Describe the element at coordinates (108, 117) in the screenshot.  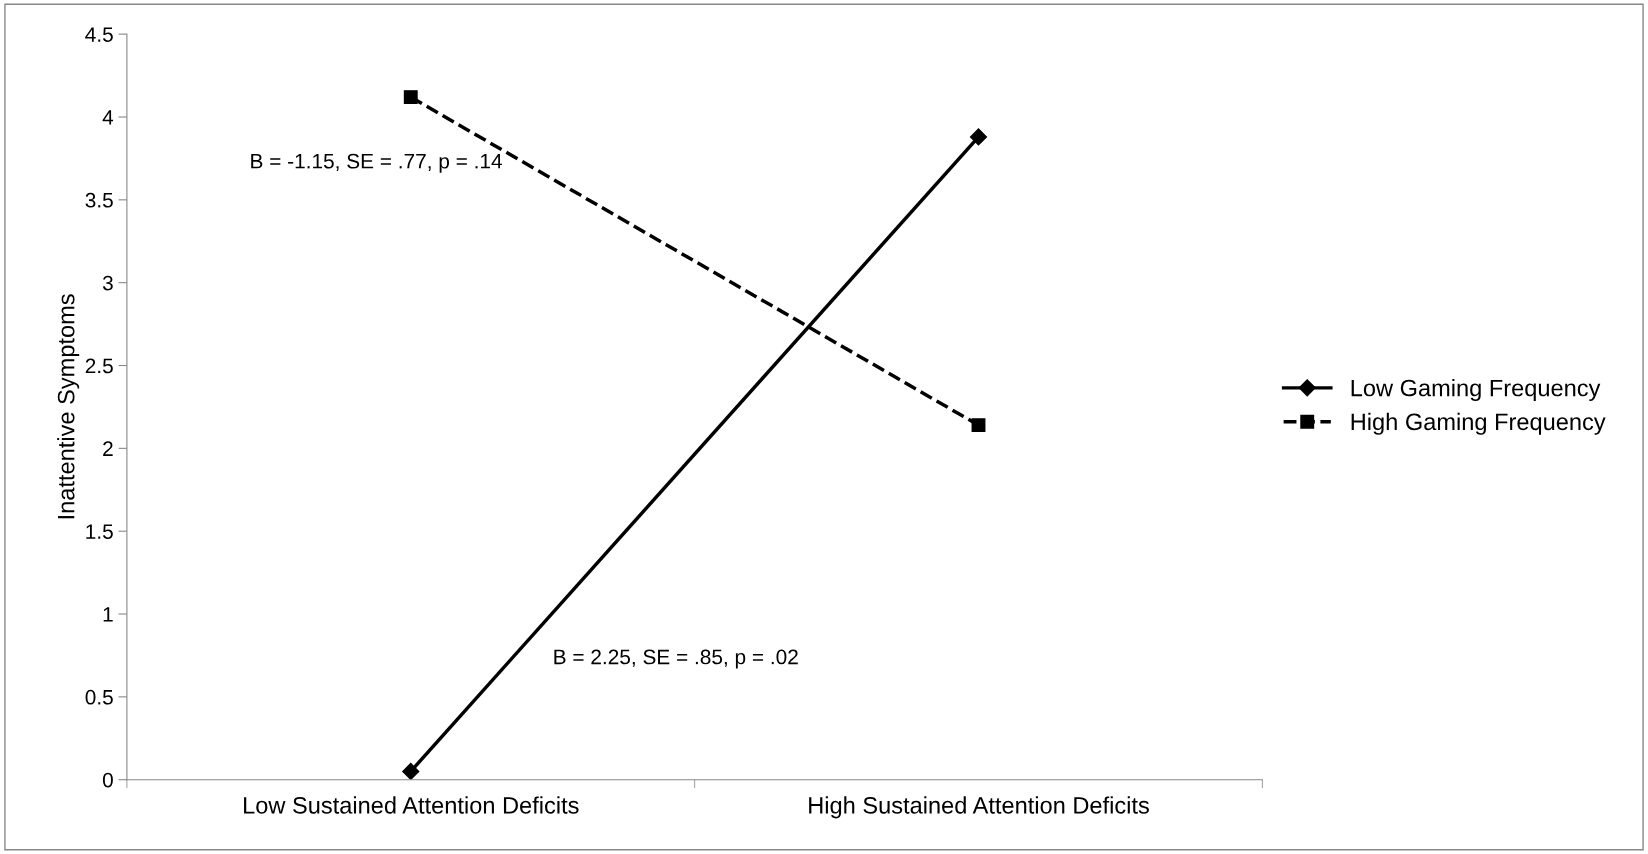
I see `y-tick-label: 4` at that location.